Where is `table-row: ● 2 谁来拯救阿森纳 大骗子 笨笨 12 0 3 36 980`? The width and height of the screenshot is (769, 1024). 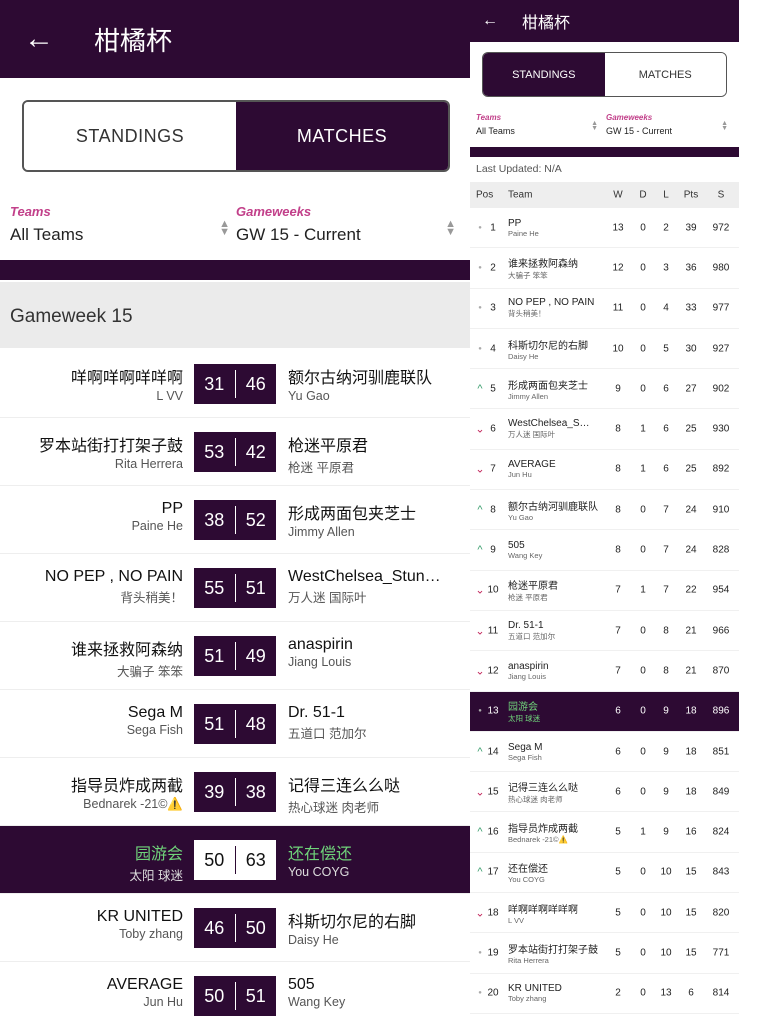
table-row: ● 2 谁来拯救阿森纳 大骗子 笨笨 12 0 3 36 980 is located at coordinates (604, 268).